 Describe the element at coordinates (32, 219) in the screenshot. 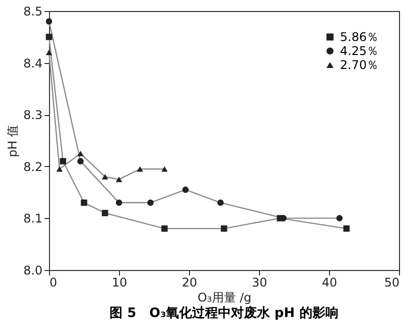

I see `y-tick-label: 8.1` at that location.